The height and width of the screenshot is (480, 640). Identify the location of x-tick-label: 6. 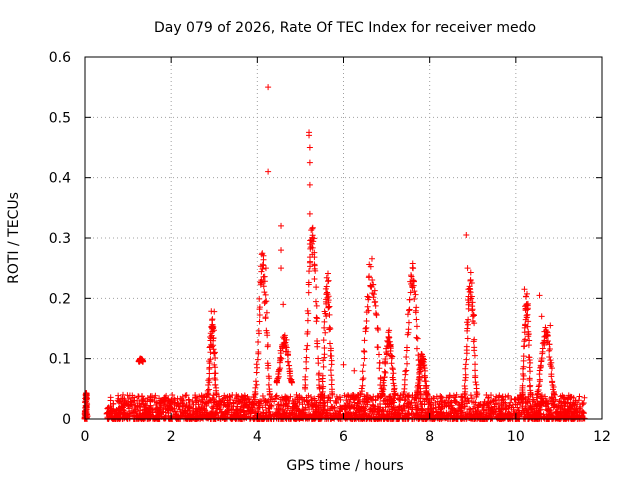
(343, 437).